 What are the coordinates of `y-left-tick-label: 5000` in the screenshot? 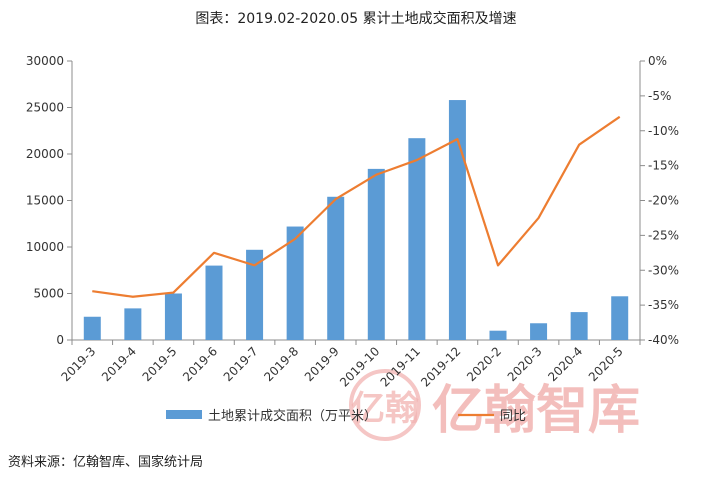 It's located at (48, 294).